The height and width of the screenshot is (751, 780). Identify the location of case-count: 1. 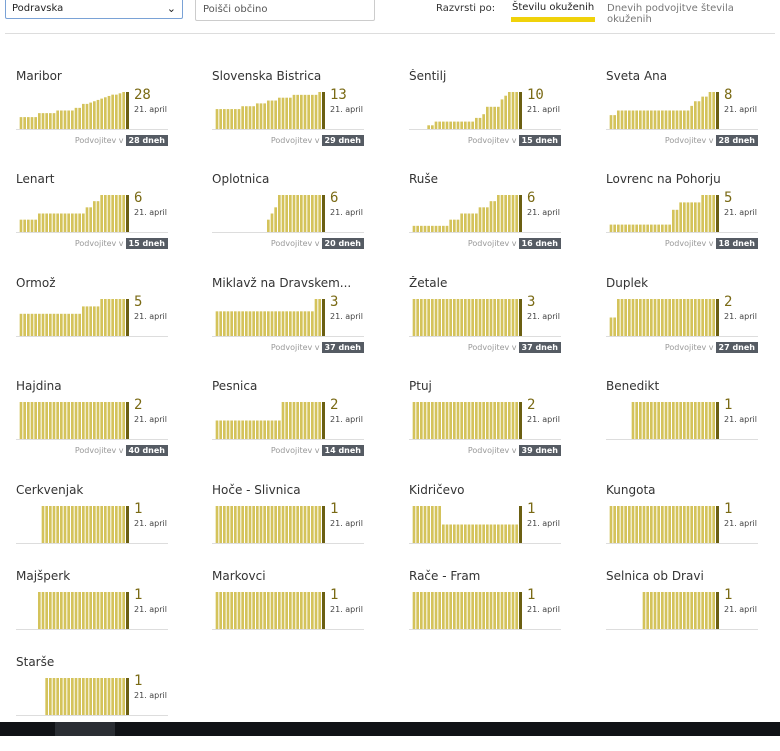
(728, 405).